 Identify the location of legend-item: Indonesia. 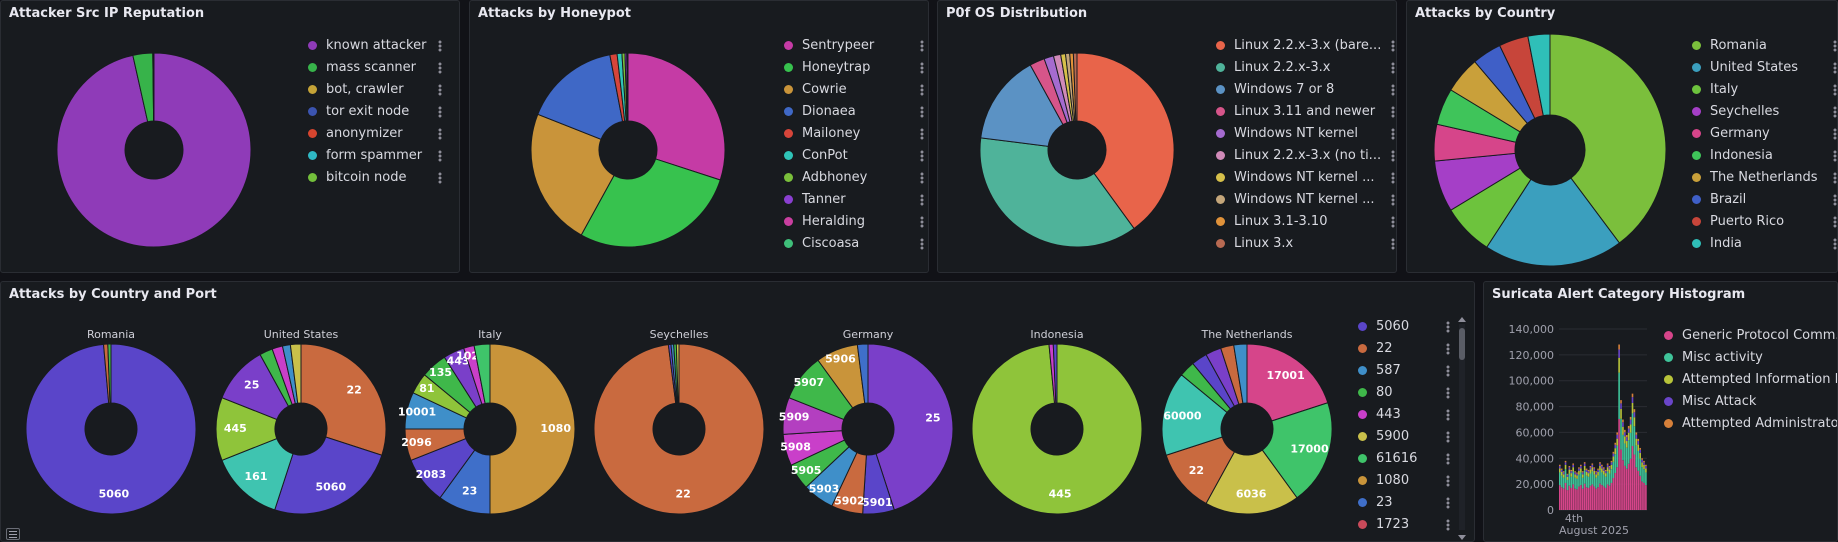
(1764, 156).